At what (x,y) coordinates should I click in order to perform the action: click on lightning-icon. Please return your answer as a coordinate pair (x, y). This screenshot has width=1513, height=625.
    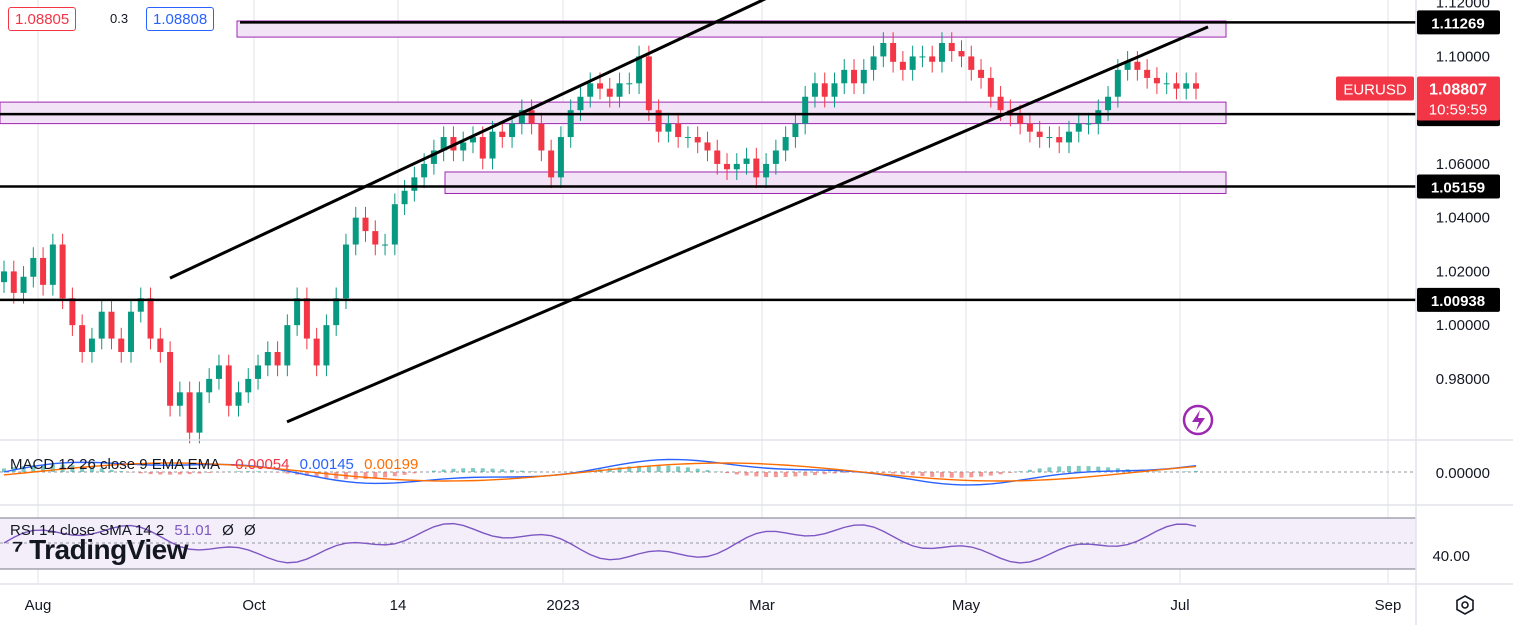
    Looking at the image, I should click on (1198, 420).